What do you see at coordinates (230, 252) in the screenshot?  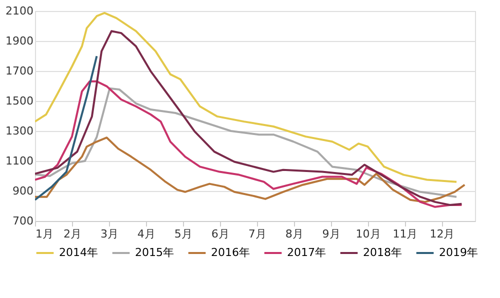 I see `legend-label: 2016年` at bounding box center [230, 252].